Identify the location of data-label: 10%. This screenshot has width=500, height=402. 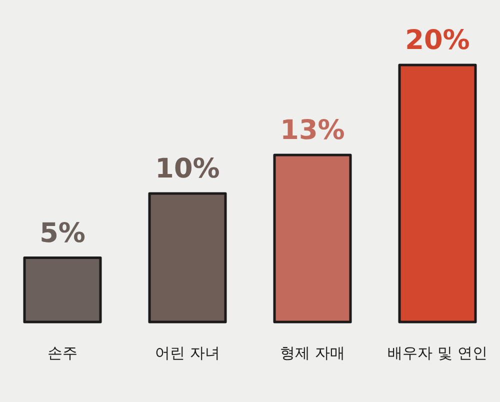
(187, 169).